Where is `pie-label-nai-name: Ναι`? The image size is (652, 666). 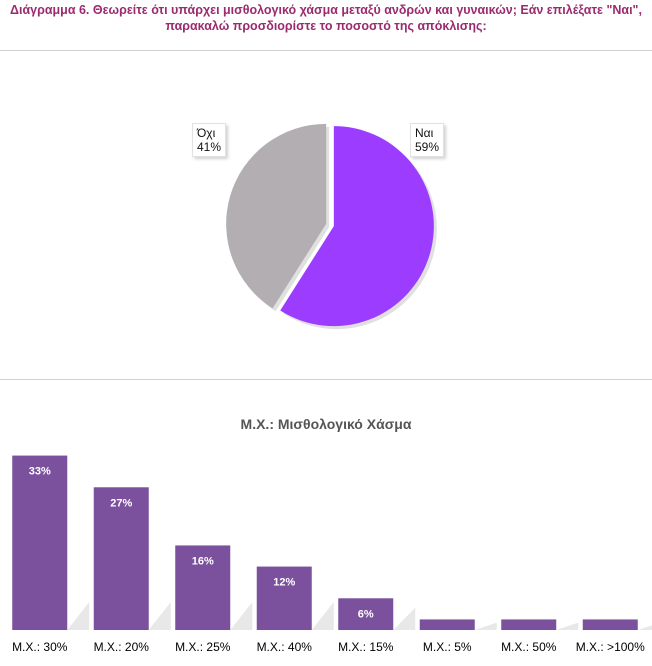 pie-label-nai-name: Ναι is located at coordinates (424, 133).